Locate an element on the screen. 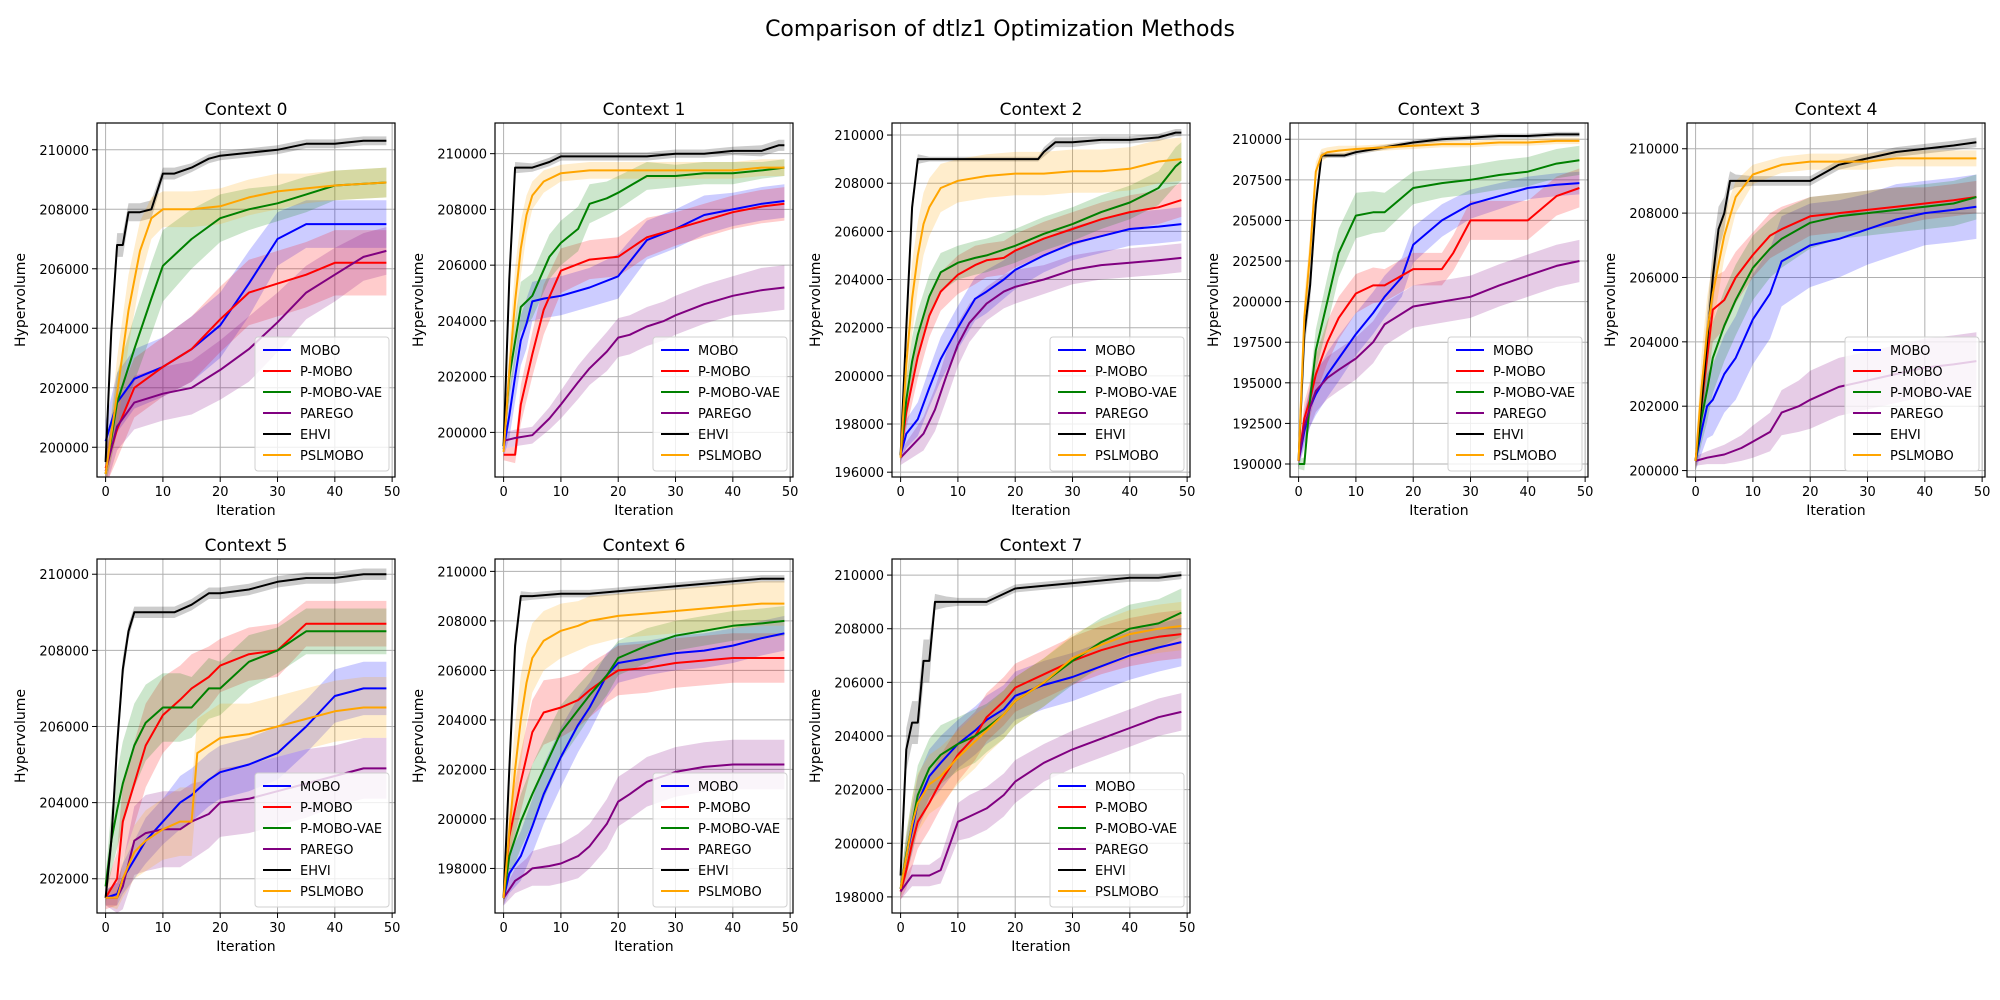 The height and width of the screenshot is (1000, 2000). series-line-parego is located at coordinates (245, 360).